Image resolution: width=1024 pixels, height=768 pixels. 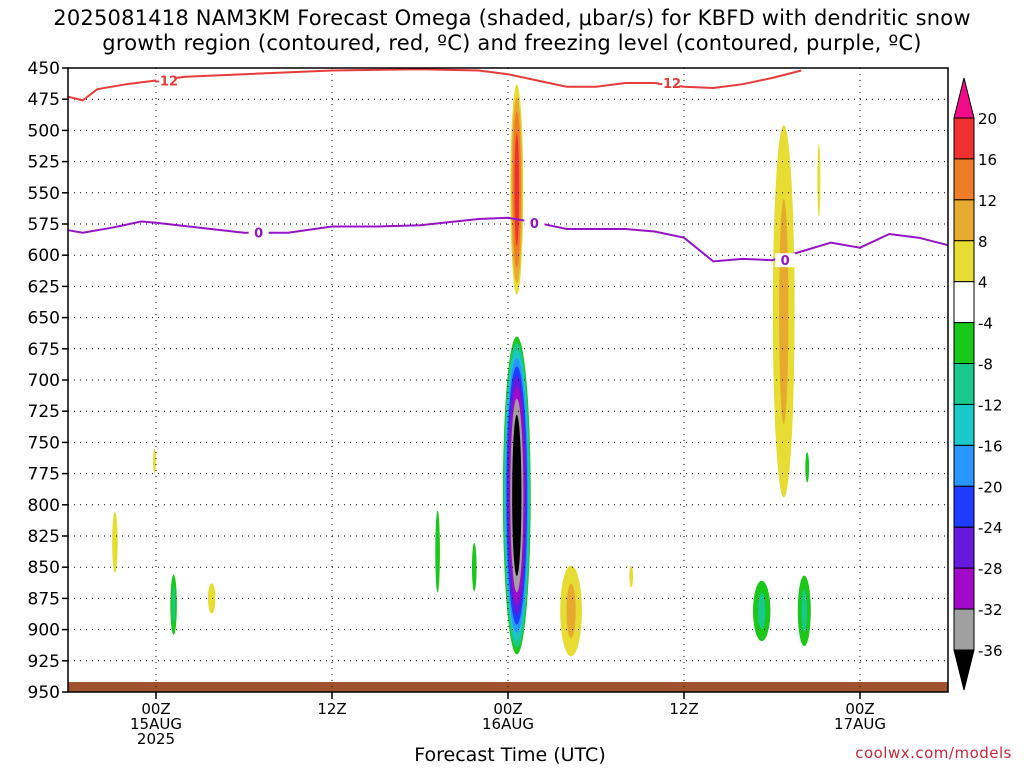 I want to click on y-tick-label-800: 800, so click(x=44, y=506).